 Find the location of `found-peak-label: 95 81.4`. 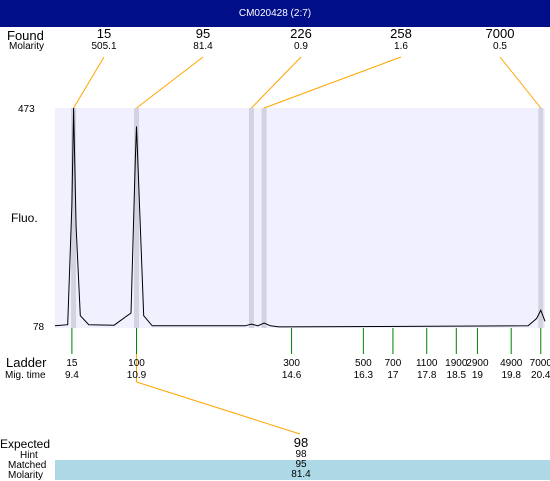

found-peak-label: 95 81.4 is located at coordinates (203, 40).